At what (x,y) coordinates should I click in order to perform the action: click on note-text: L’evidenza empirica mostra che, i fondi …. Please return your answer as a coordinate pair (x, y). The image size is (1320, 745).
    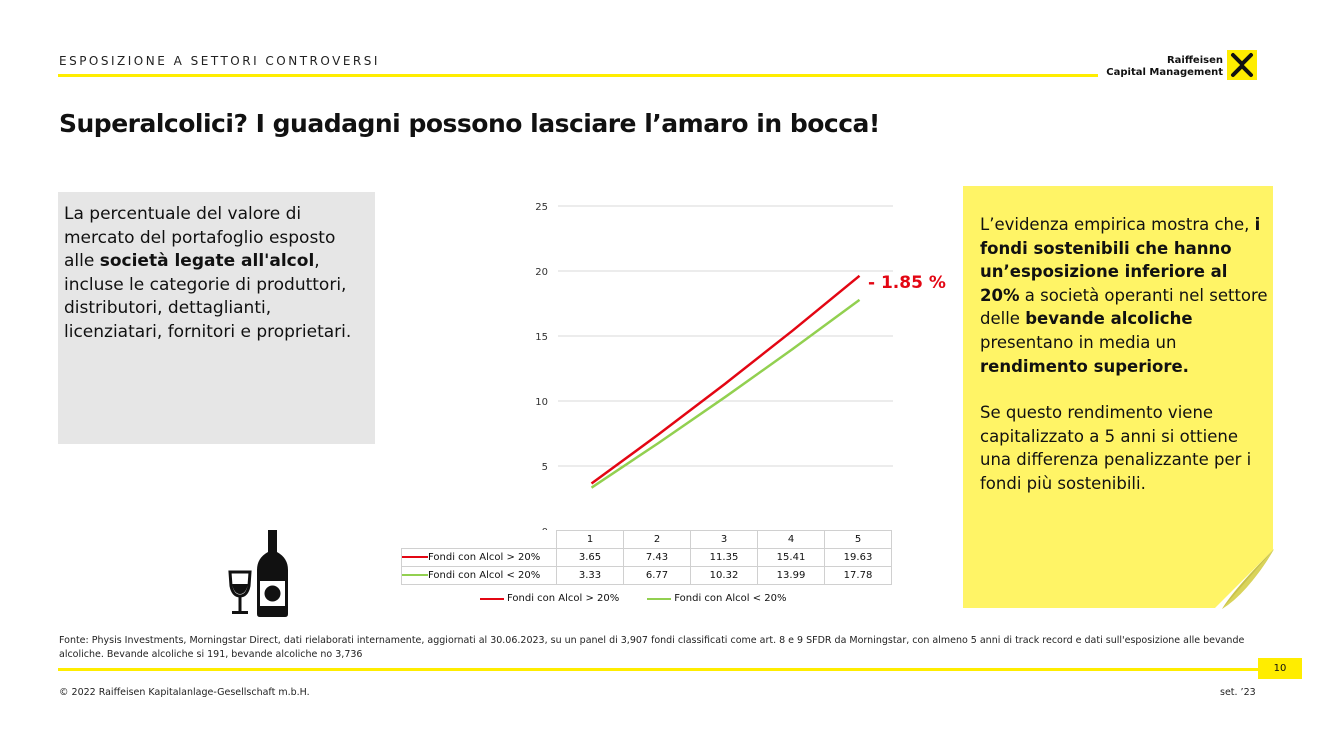
    Looking at the image, I should click on (1125, 354).